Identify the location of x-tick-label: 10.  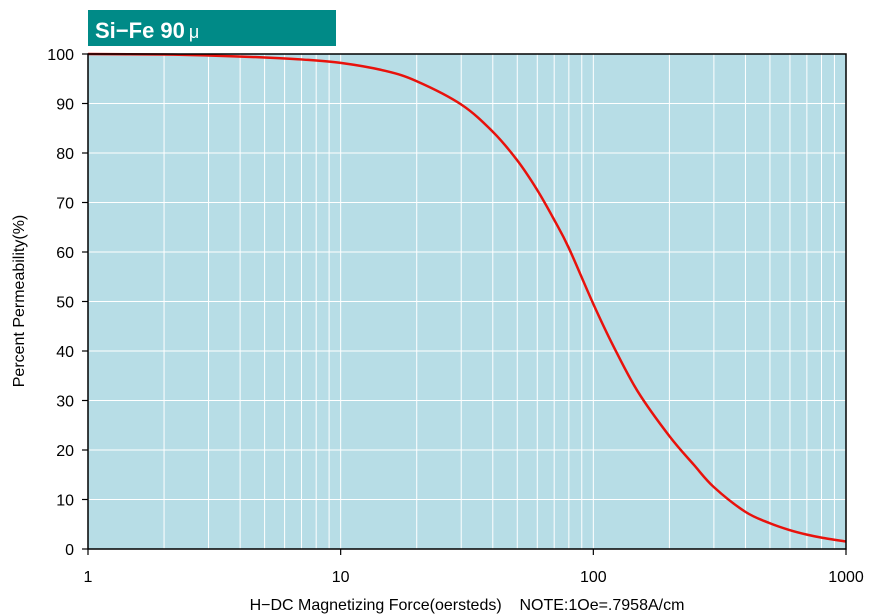
(341, 577).